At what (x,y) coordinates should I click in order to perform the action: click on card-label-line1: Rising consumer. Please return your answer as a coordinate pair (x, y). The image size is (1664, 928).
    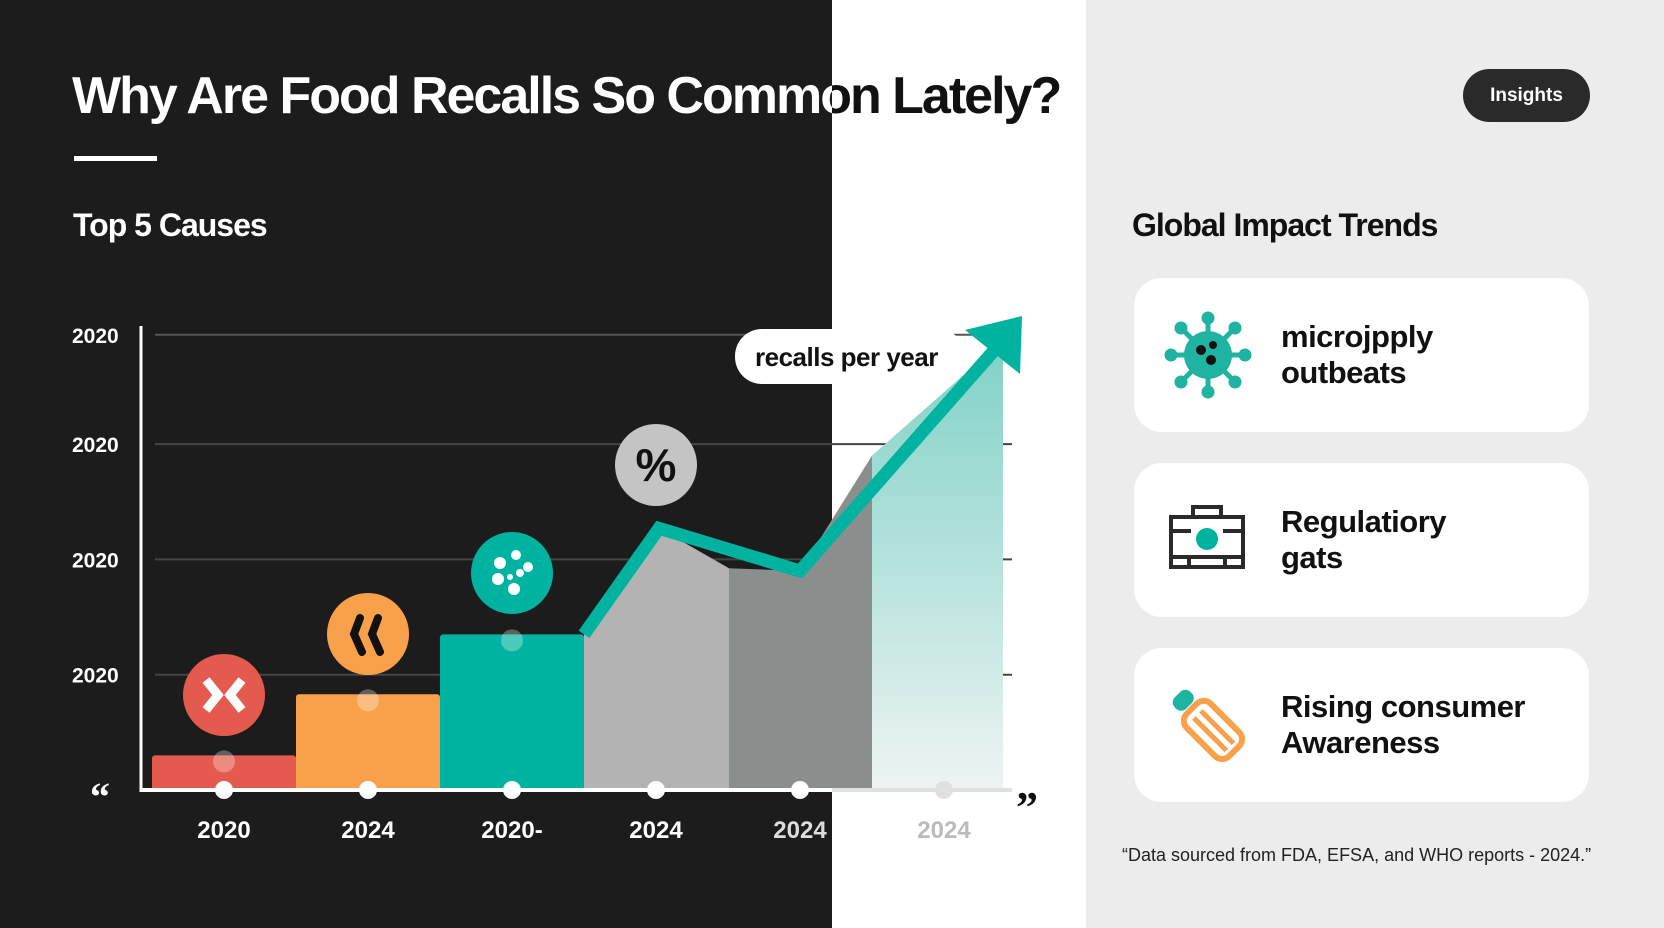
    Looking at the image, I should click on (1403, 706).